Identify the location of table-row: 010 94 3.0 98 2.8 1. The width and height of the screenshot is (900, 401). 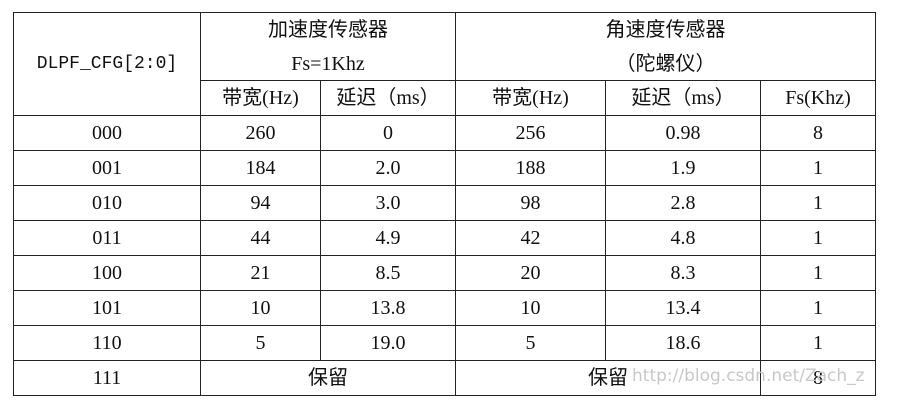
(445, 203).